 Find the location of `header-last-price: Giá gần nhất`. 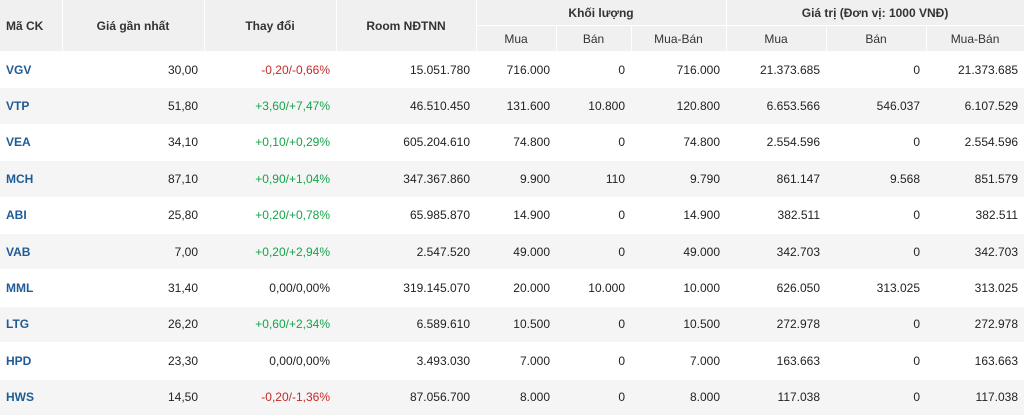

header-last-price: Giá gần nhất is located at coordinates (133, 26).